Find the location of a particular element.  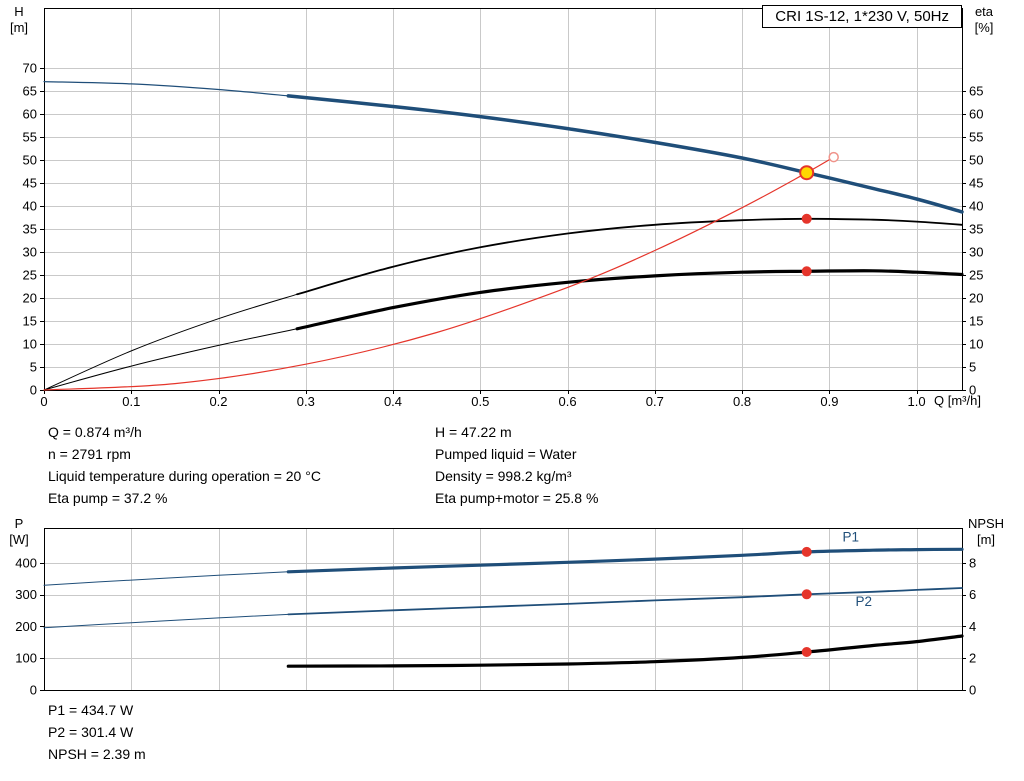

info-row: NPSH = 2.39 m is located at coordinates (512, 757).